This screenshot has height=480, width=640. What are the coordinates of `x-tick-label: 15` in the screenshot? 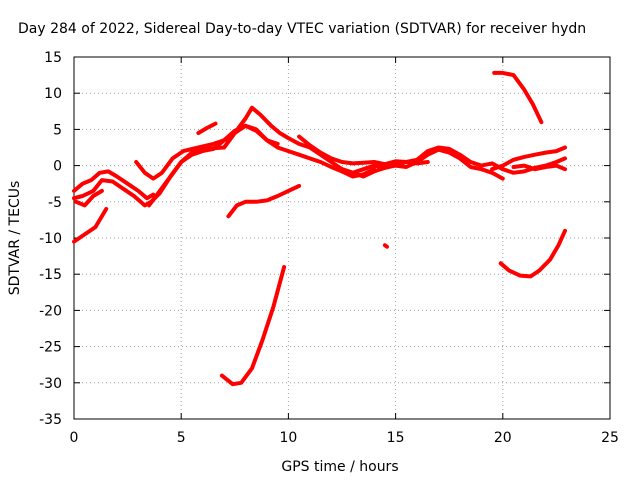 It's located at (396, 438).